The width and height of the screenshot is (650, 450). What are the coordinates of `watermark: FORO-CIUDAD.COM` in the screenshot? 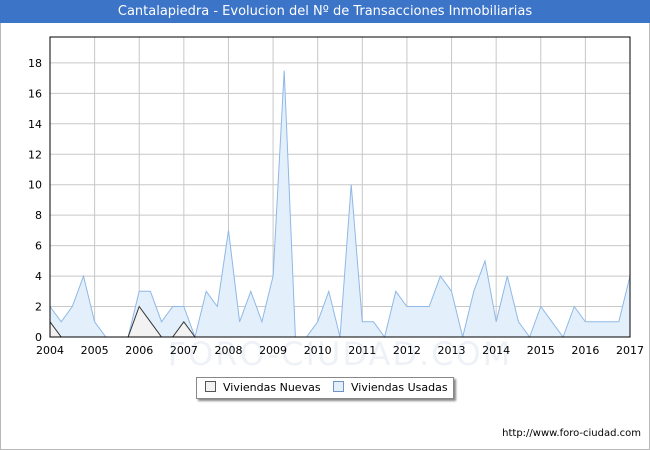 It's located at (340, 354).